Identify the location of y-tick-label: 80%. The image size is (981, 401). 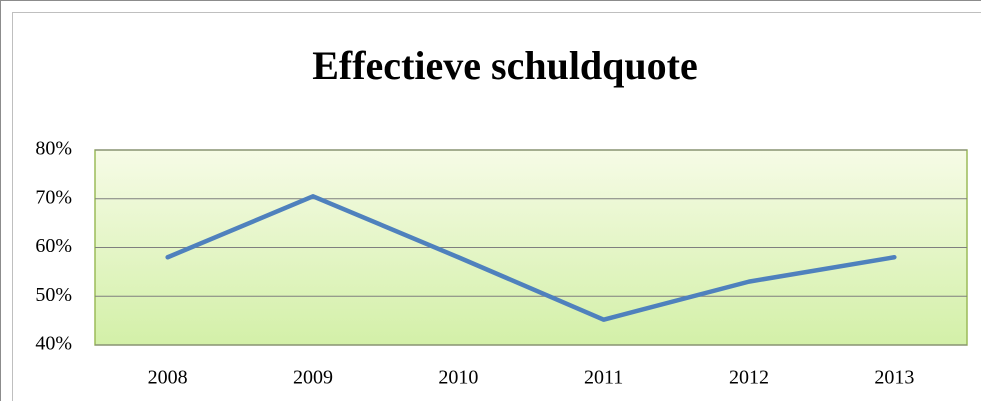
(53, 149).